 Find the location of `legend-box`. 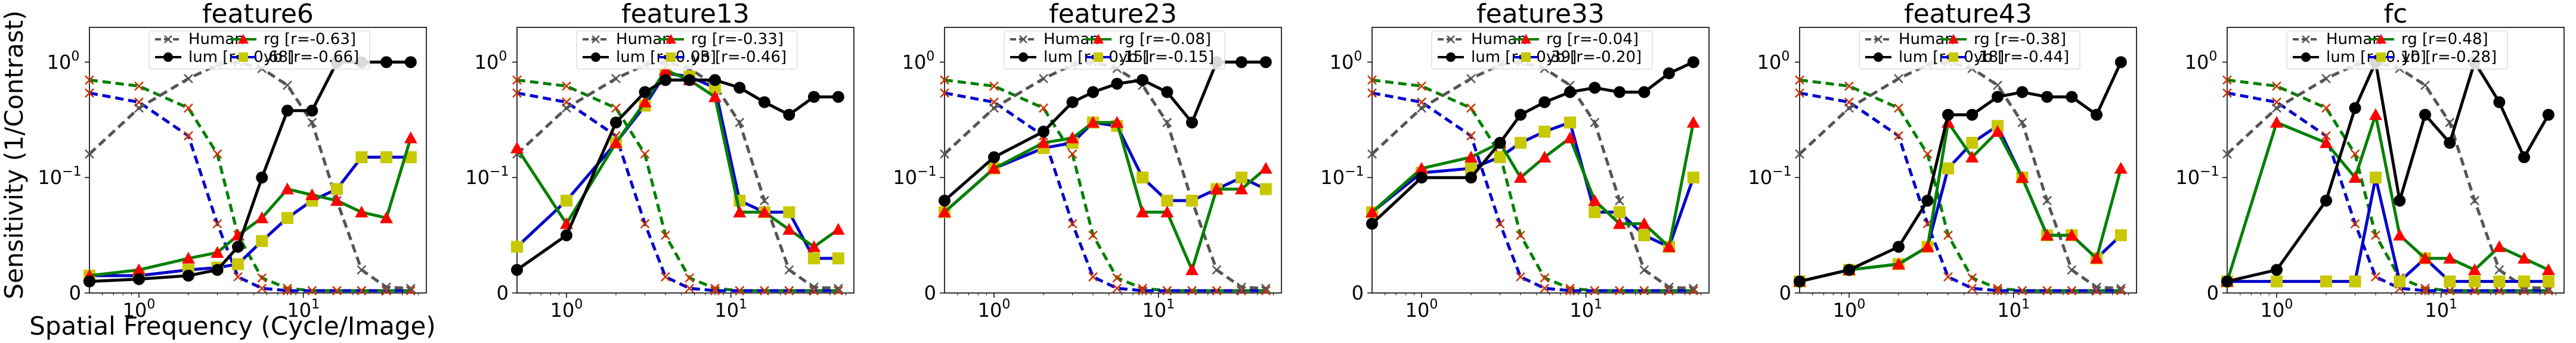

legend-box is located at coordinates (259, 50).